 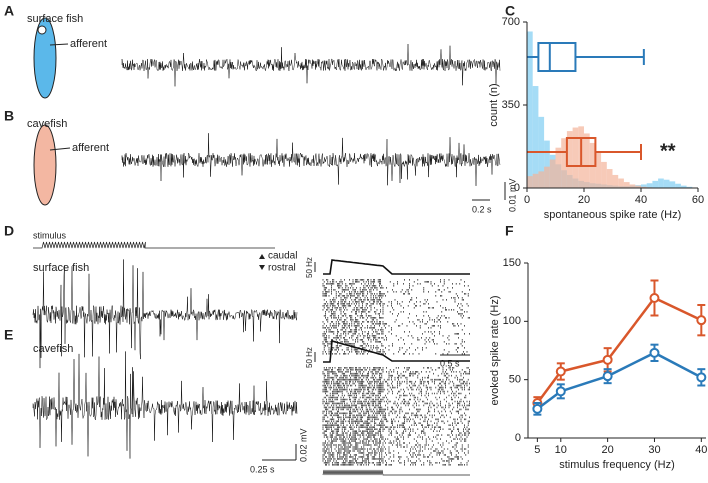 I want to click on line, so click(x=619, y=380).